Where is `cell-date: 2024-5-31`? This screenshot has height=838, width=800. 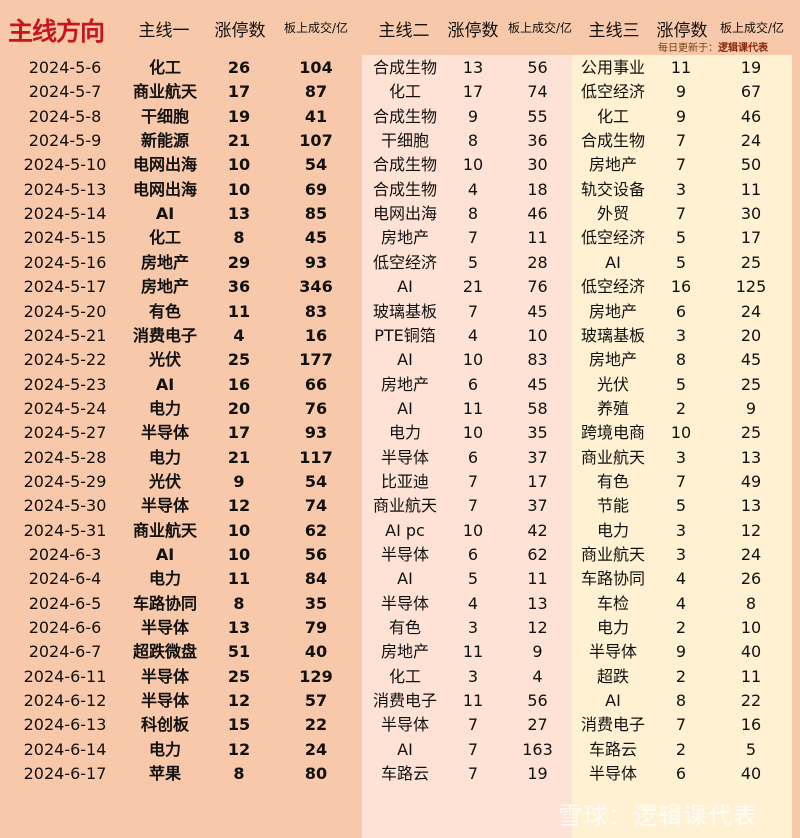 cell-date: 2024-5-31 is located at coordinates (65, 530).